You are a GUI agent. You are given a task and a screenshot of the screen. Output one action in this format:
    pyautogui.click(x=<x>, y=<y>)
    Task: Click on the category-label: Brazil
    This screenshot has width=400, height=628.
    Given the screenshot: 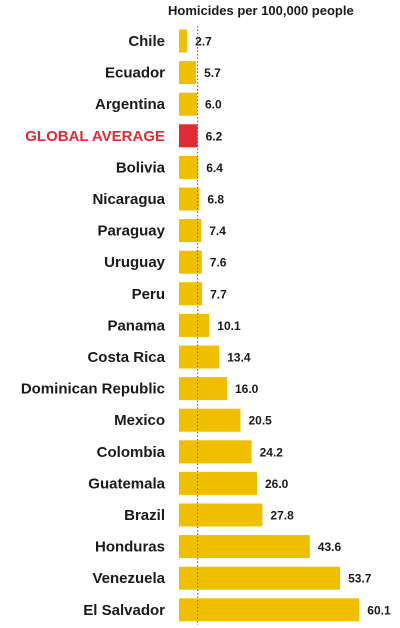 What is the action you would take?
    pyautogui.click(x=144, y=515)
    